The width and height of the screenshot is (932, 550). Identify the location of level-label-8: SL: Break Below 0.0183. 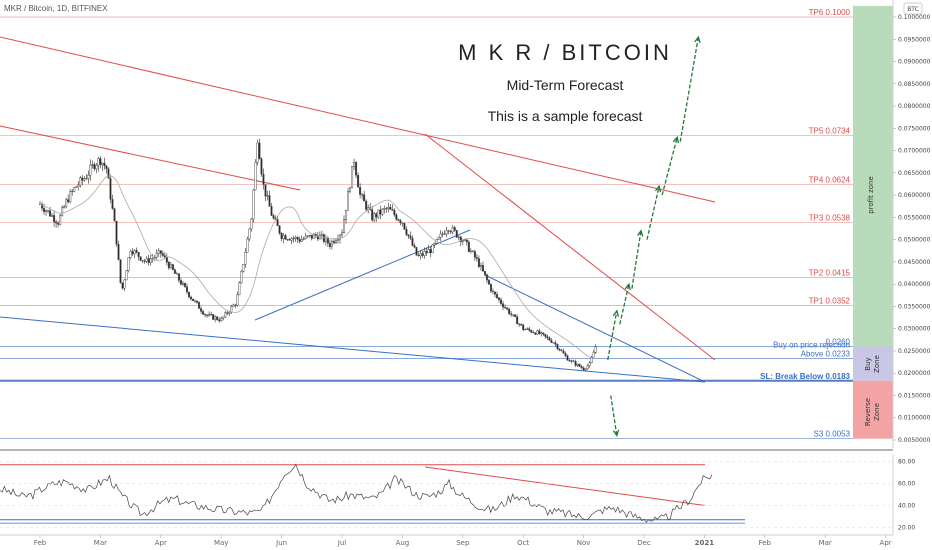
(805, 376).